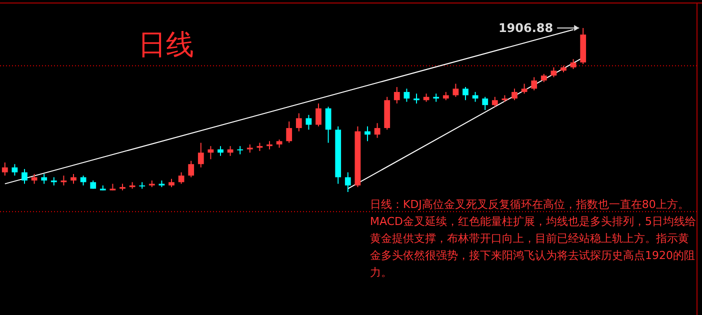 This screenshot has height=315, width=702. I want to click on chart-title: 日线, so click(166, 45).